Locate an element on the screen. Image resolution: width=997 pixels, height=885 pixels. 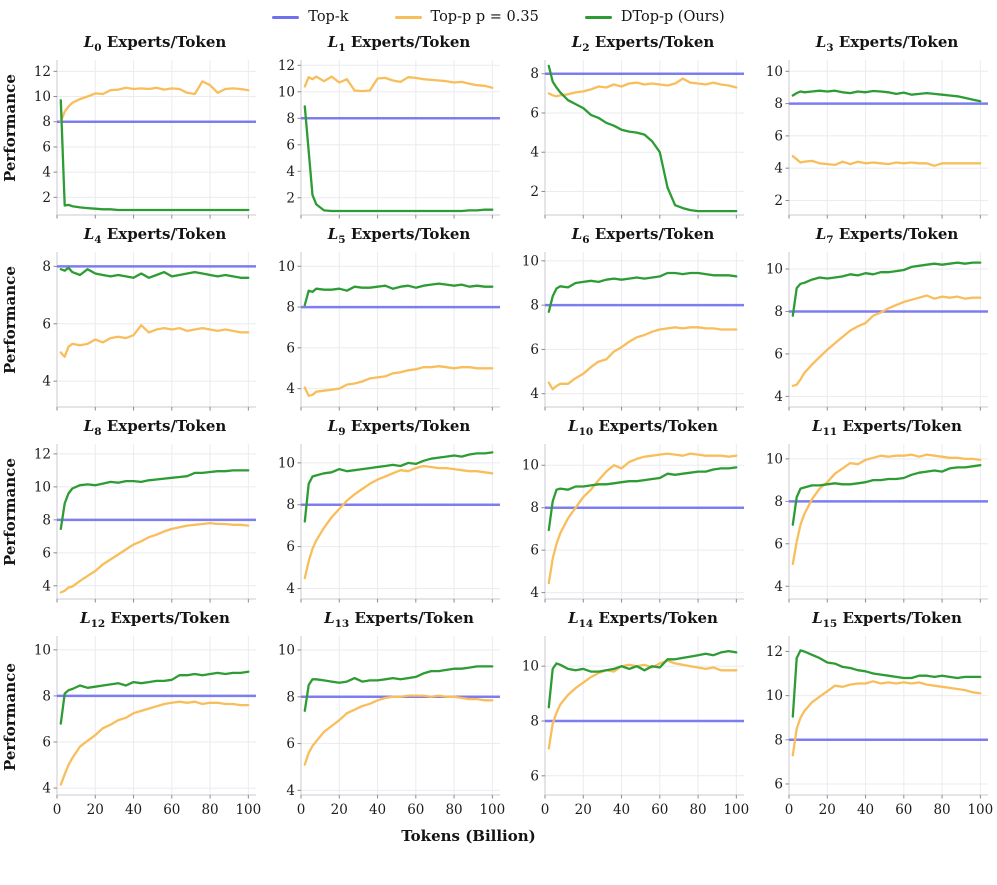
subplot-title: L2 Experts/Token is located at coordinates (643, 43).